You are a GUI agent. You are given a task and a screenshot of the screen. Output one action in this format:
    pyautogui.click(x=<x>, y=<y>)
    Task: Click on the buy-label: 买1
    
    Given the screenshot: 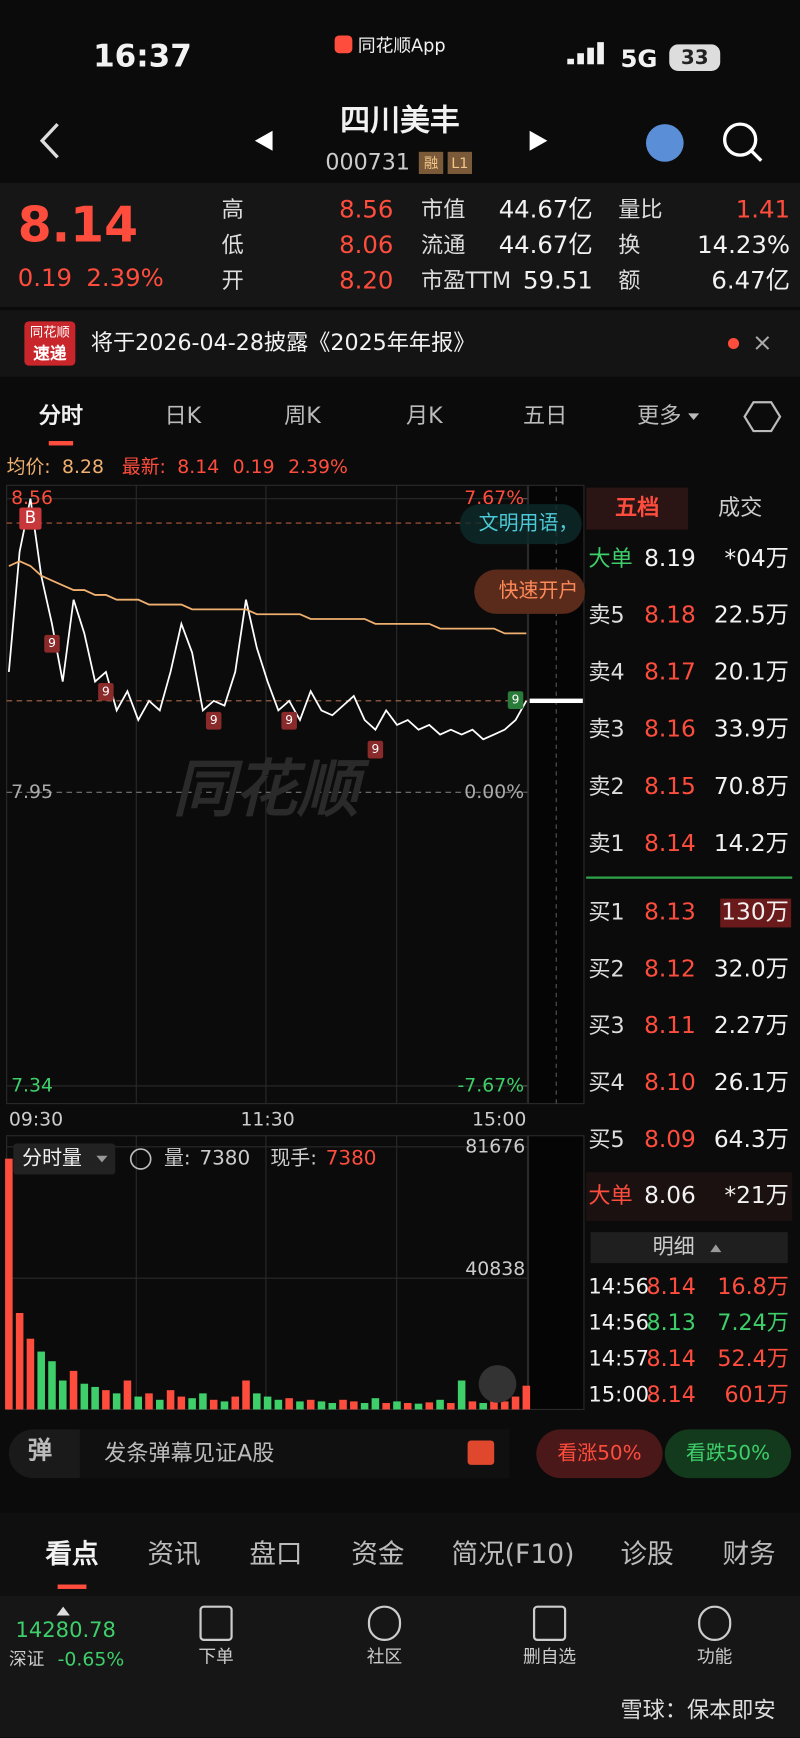 What is the action you would take?
    pyautogui.click(x=606, y=913)
    